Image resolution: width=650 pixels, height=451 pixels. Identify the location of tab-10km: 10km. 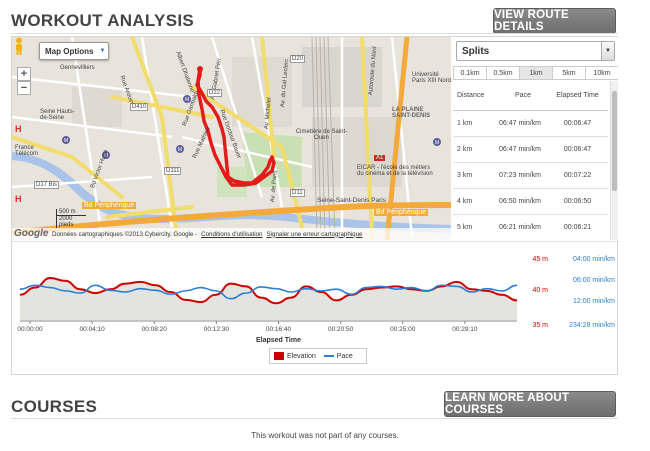
(601, 73).